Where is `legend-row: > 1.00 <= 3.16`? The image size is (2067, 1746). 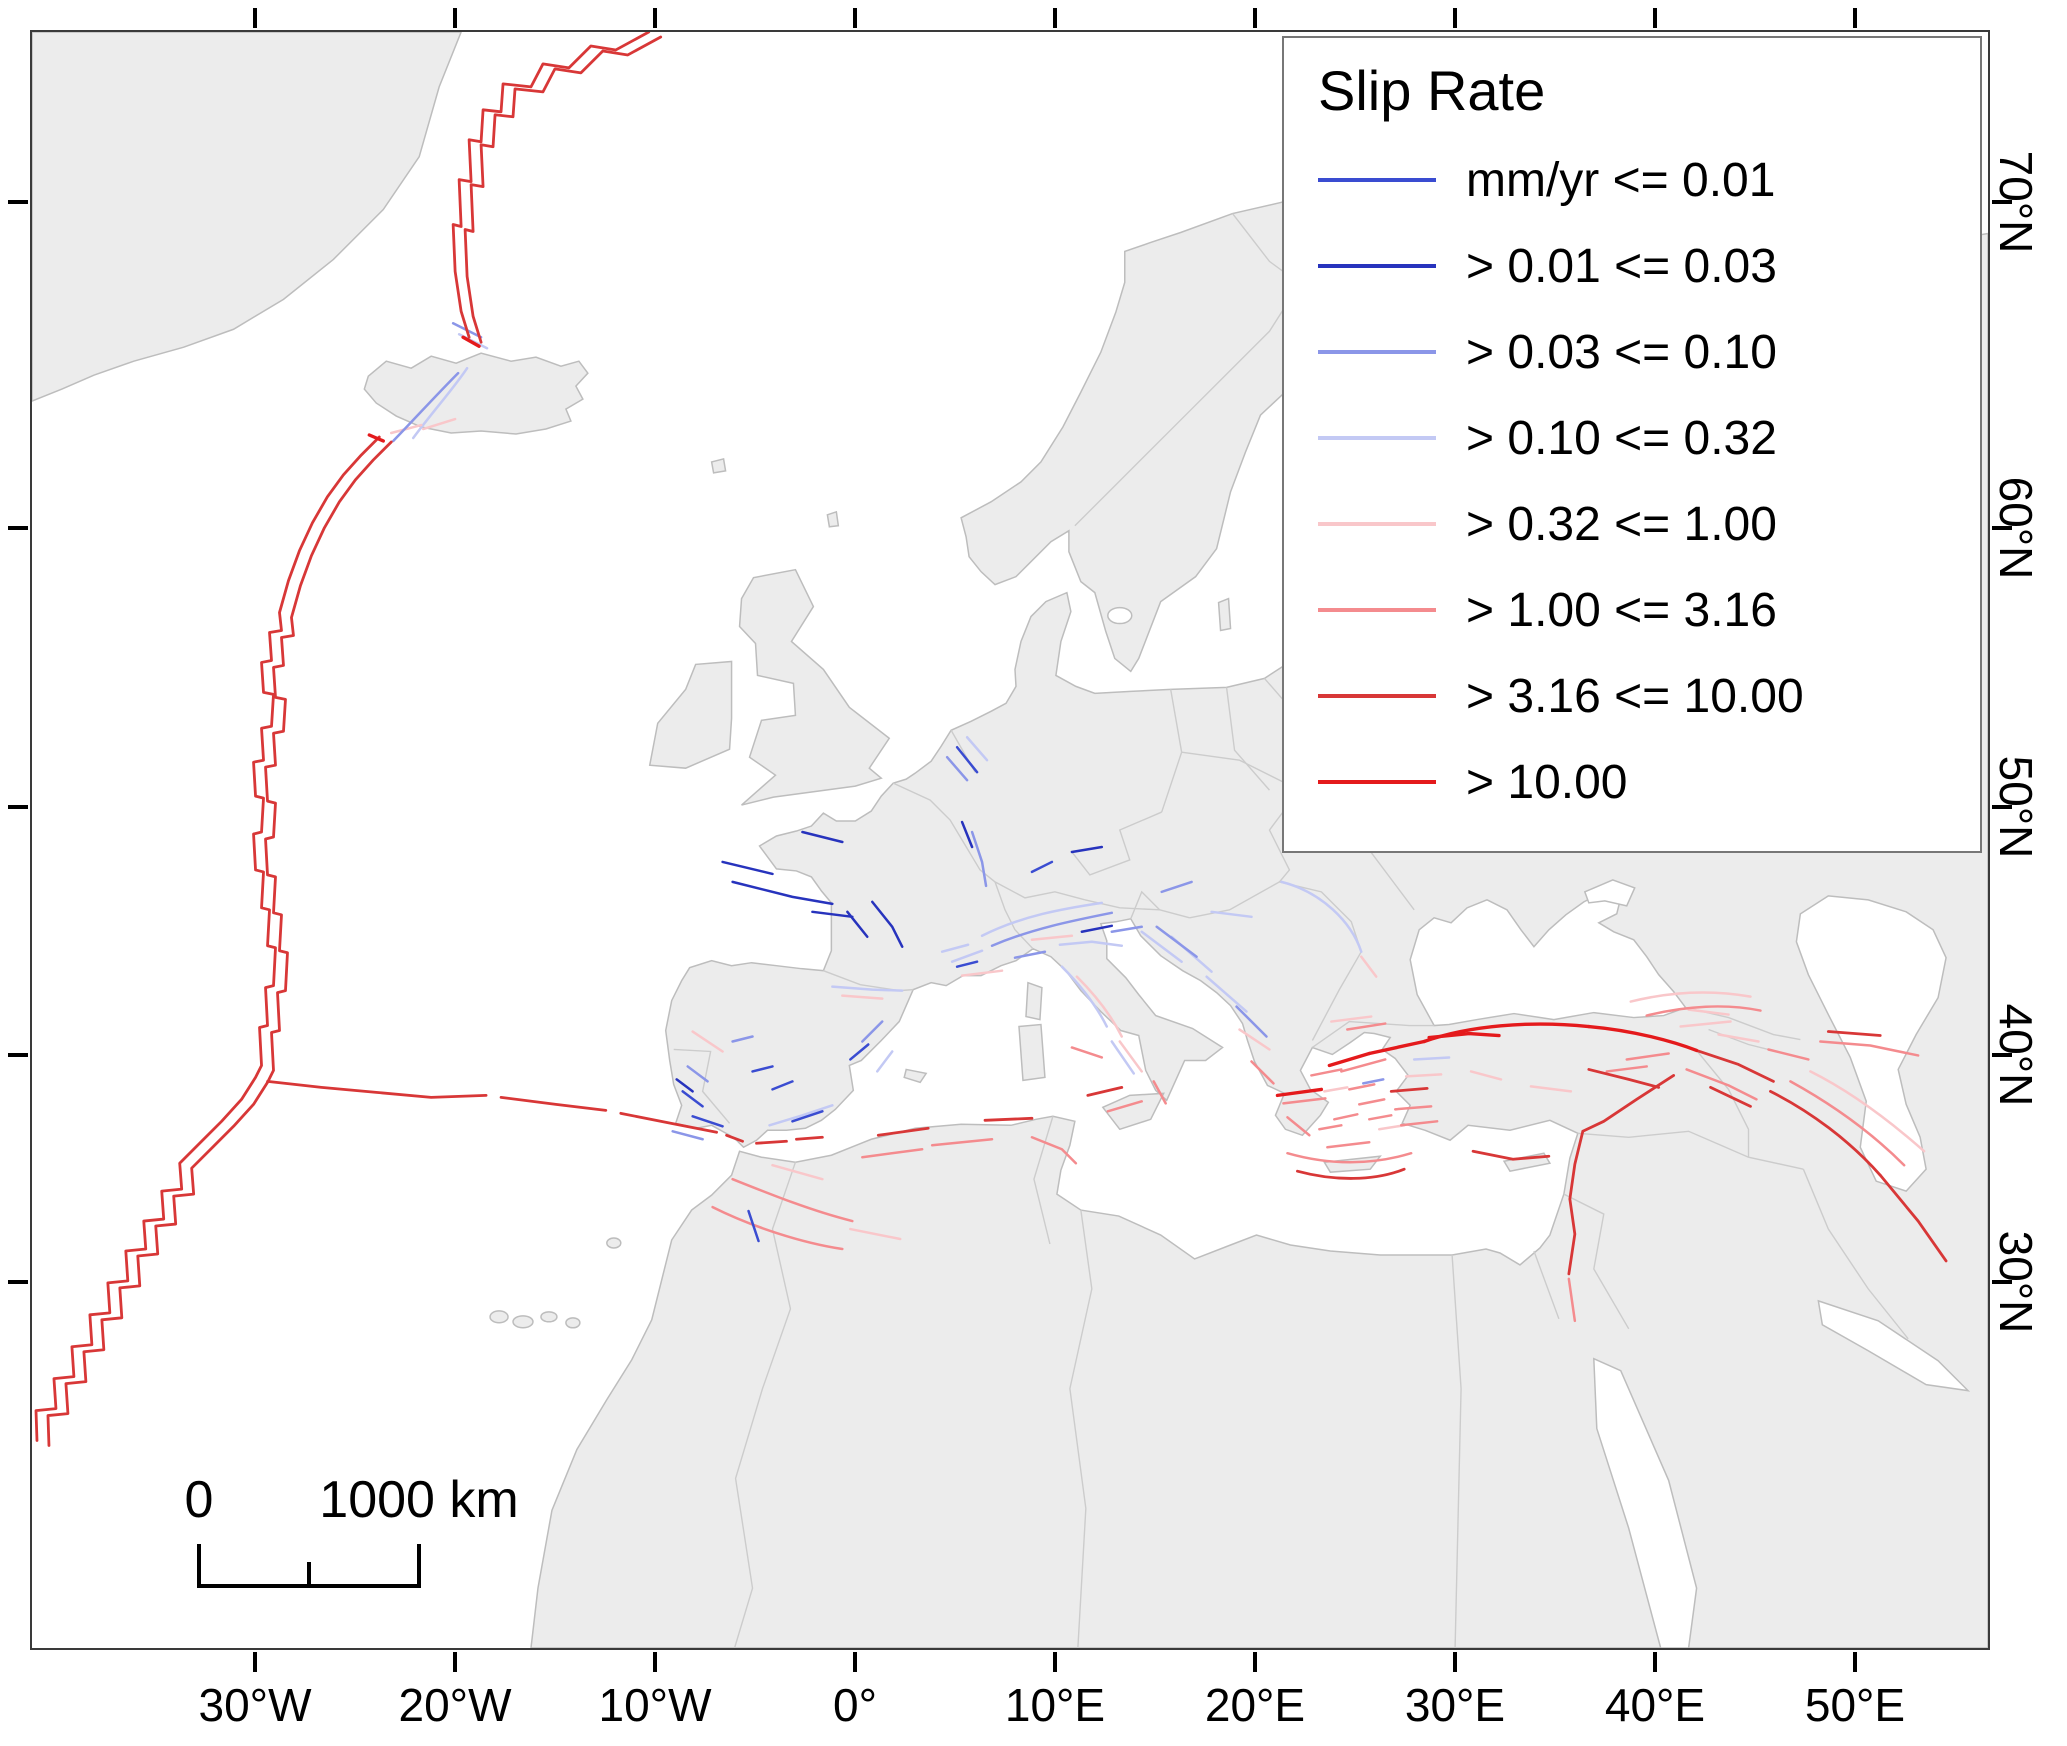 legend-row: > 1.00 <= 3.16 is located at coordinates (1637, 610).